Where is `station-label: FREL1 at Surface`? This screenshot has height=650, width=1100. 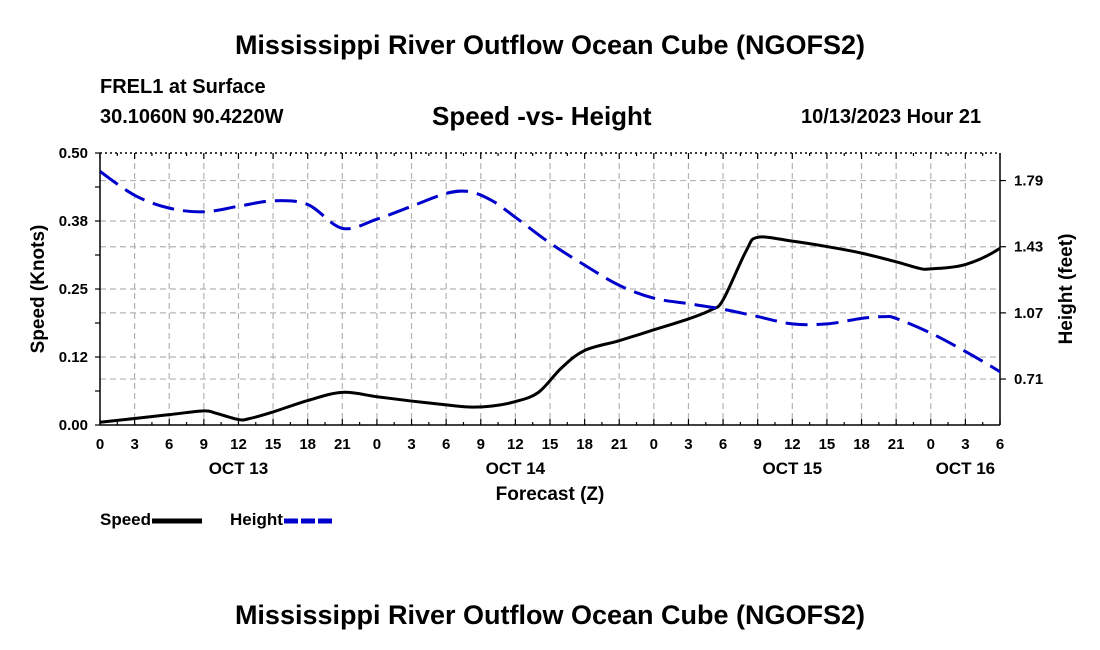 station-label: FREL1 at Surface is located at coordinates (183, 87).